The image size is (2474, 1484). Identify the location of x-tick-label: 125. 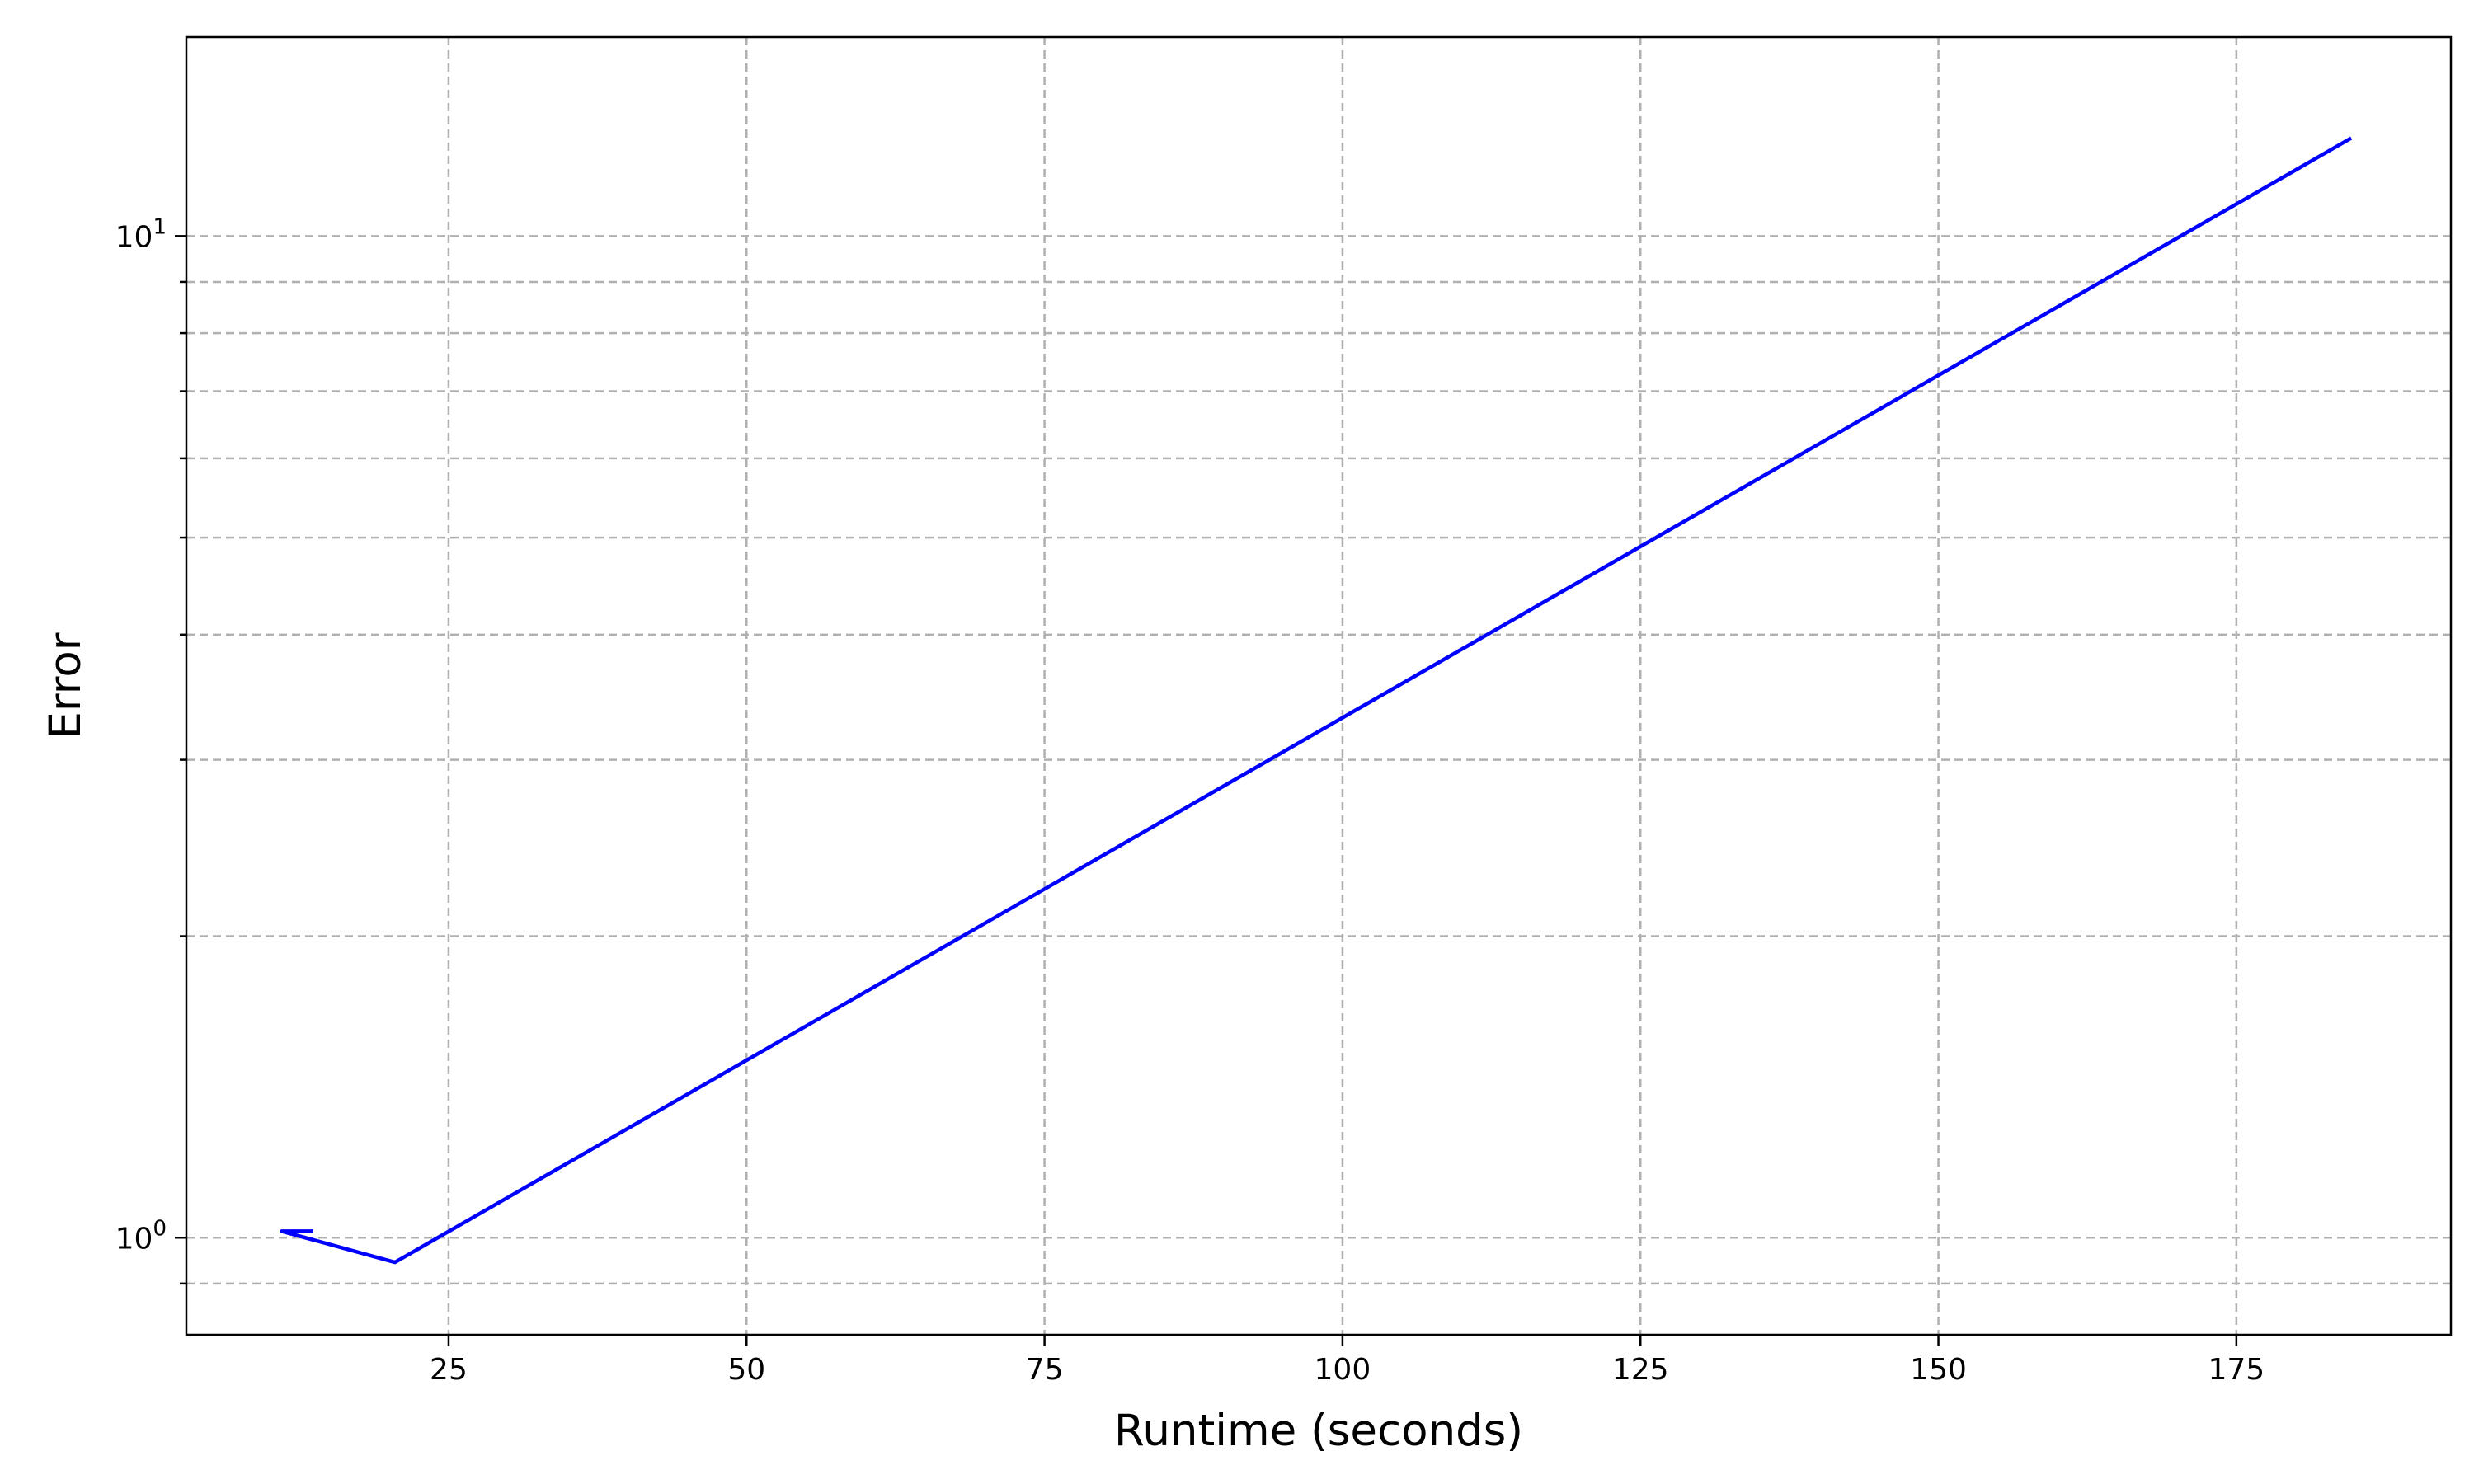
(1640, 1370).